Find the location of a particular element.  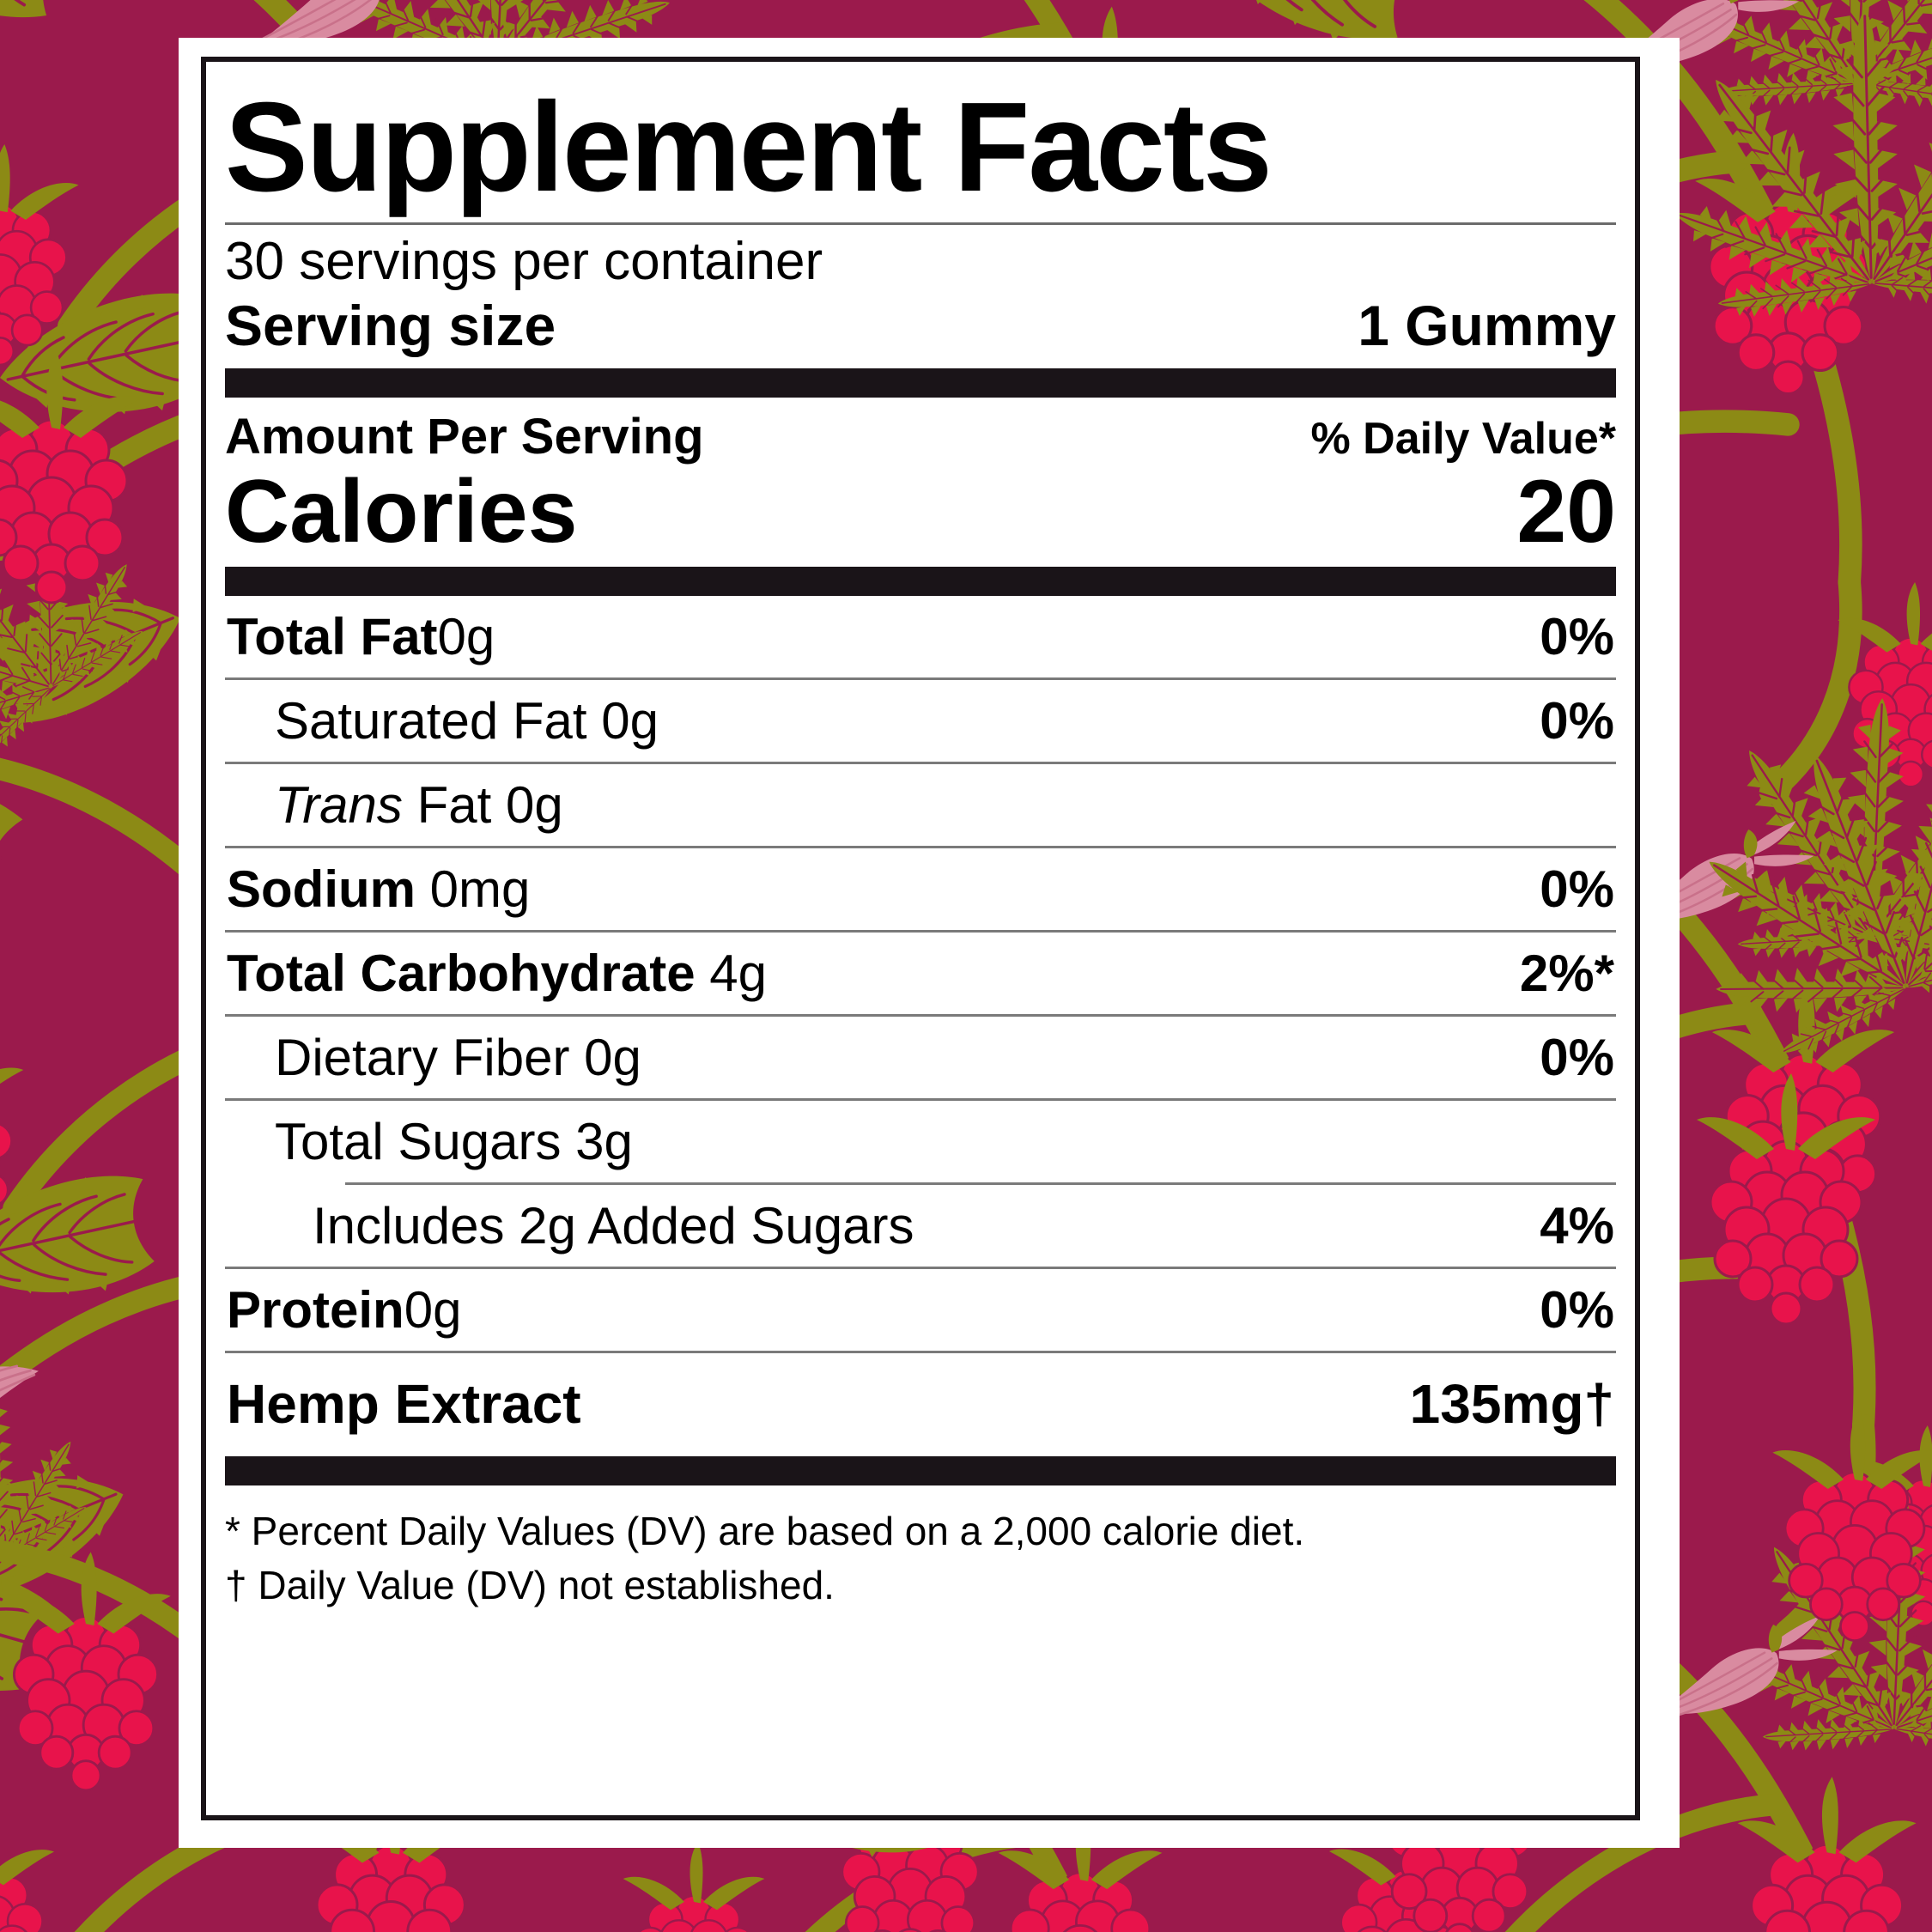

calories-value: 20 is located at coordinates (1566, 512).